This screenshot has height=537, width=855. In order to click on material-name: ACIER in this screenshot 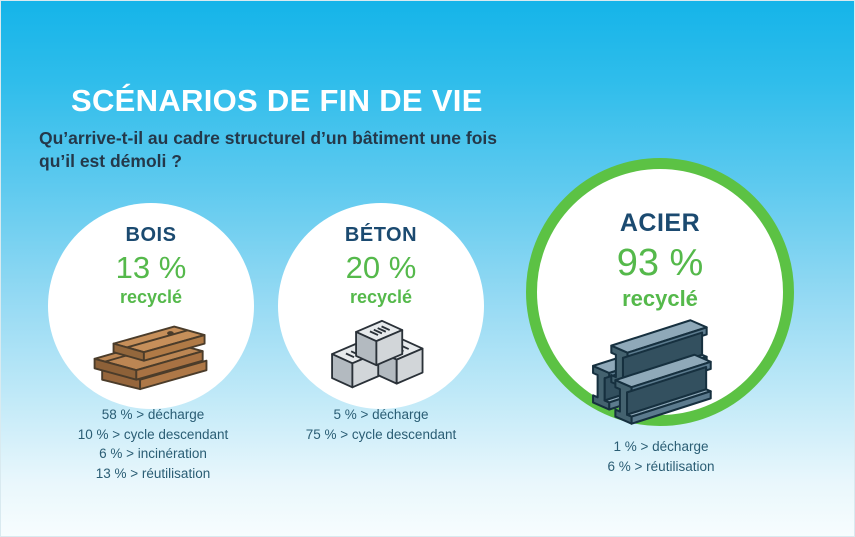, I will do `click(660, 223)`.